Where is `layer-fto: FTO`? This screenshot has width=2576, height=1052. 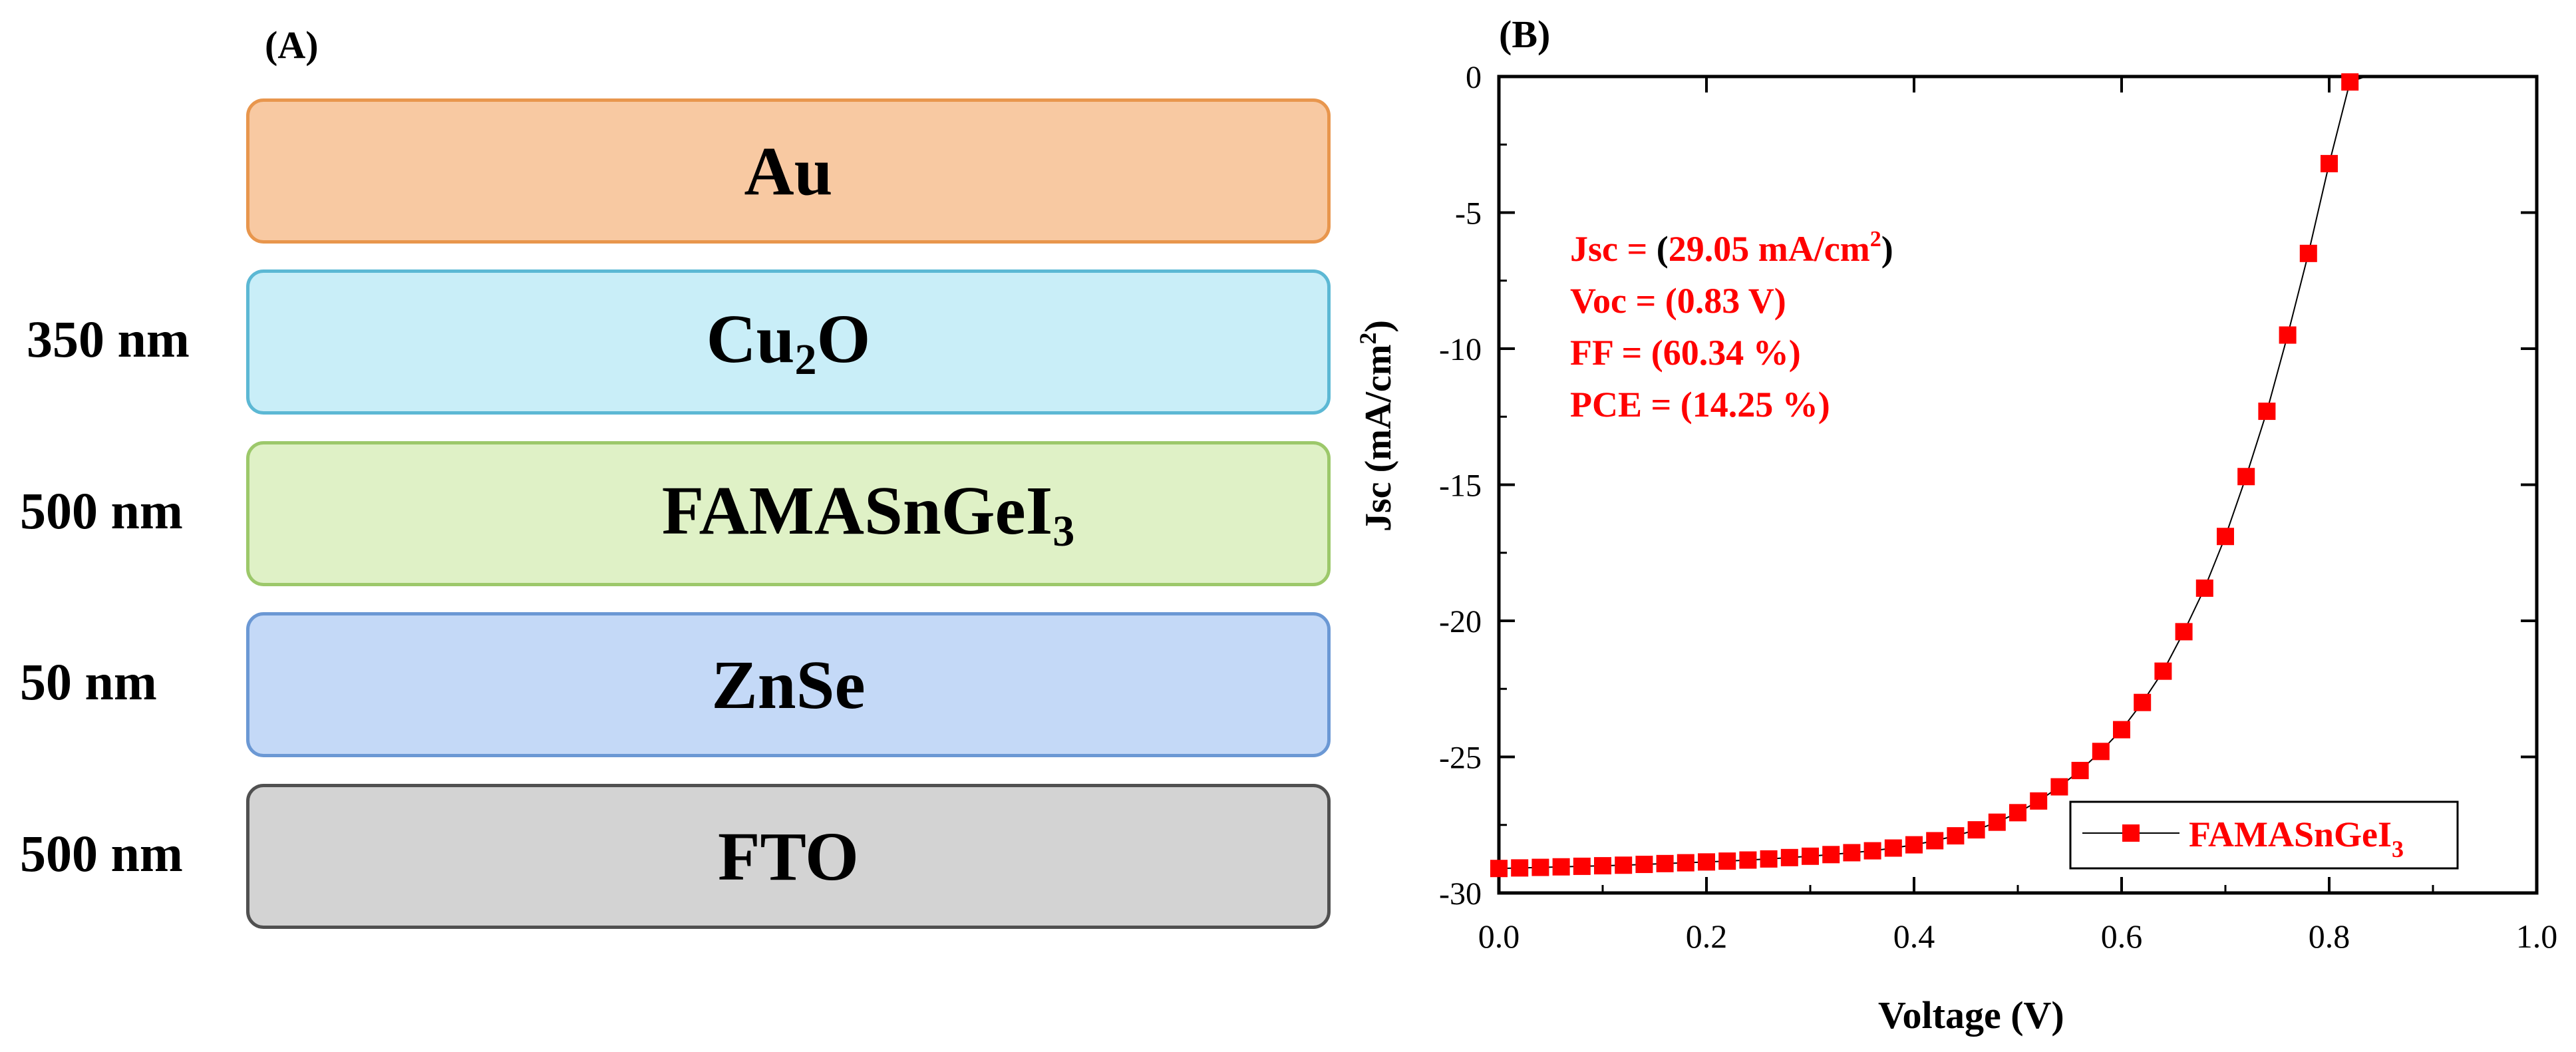
layer-fto: FTO is located at coordinates (788, 856).